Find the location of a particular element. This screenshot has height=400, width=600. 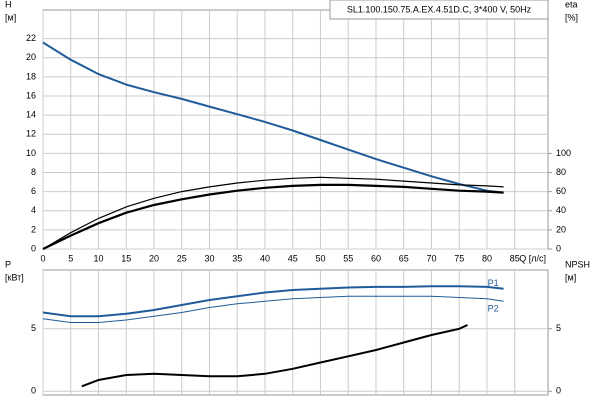

y2-axis-label: eta is located at coordinates (571, 4).